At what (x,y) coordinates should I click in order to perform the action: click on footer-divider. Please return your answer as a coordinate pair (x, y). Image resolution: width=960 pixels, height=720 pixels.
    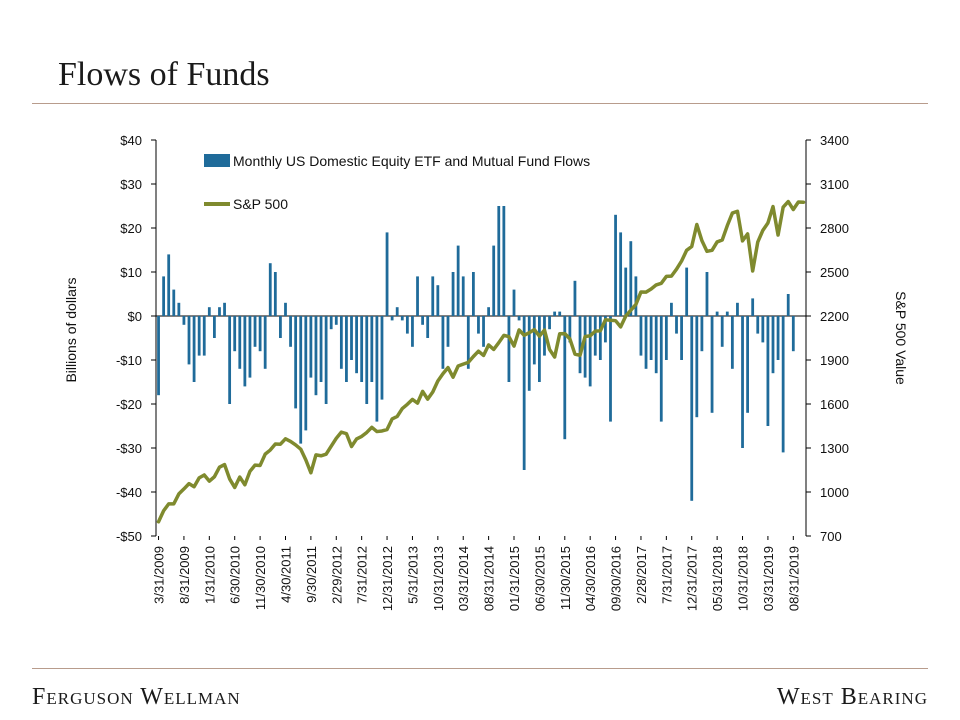
    Looking at the image, I should click on (480, 668).